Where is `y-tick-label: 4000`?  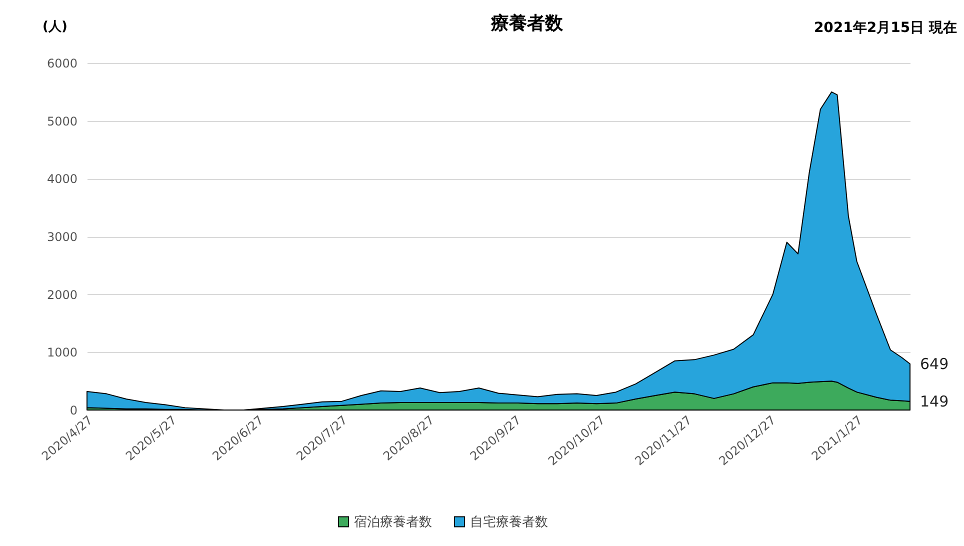
y-tick-label: 4000 is located at coordinates (62, 179).